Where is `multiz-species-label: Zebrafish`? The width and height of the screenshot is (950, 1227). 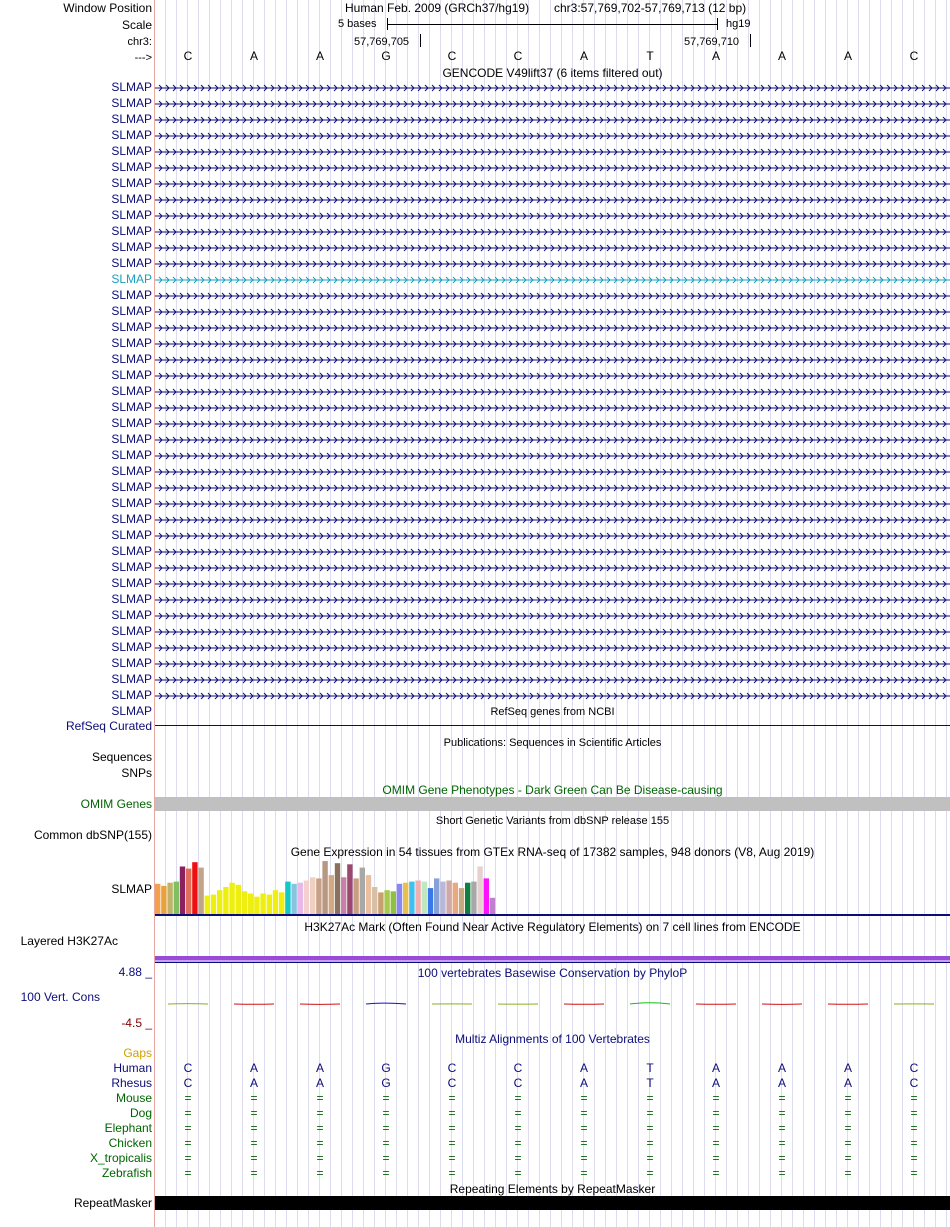 multiz-species-label: Zebrafish is located at coordinates (126, 1173).